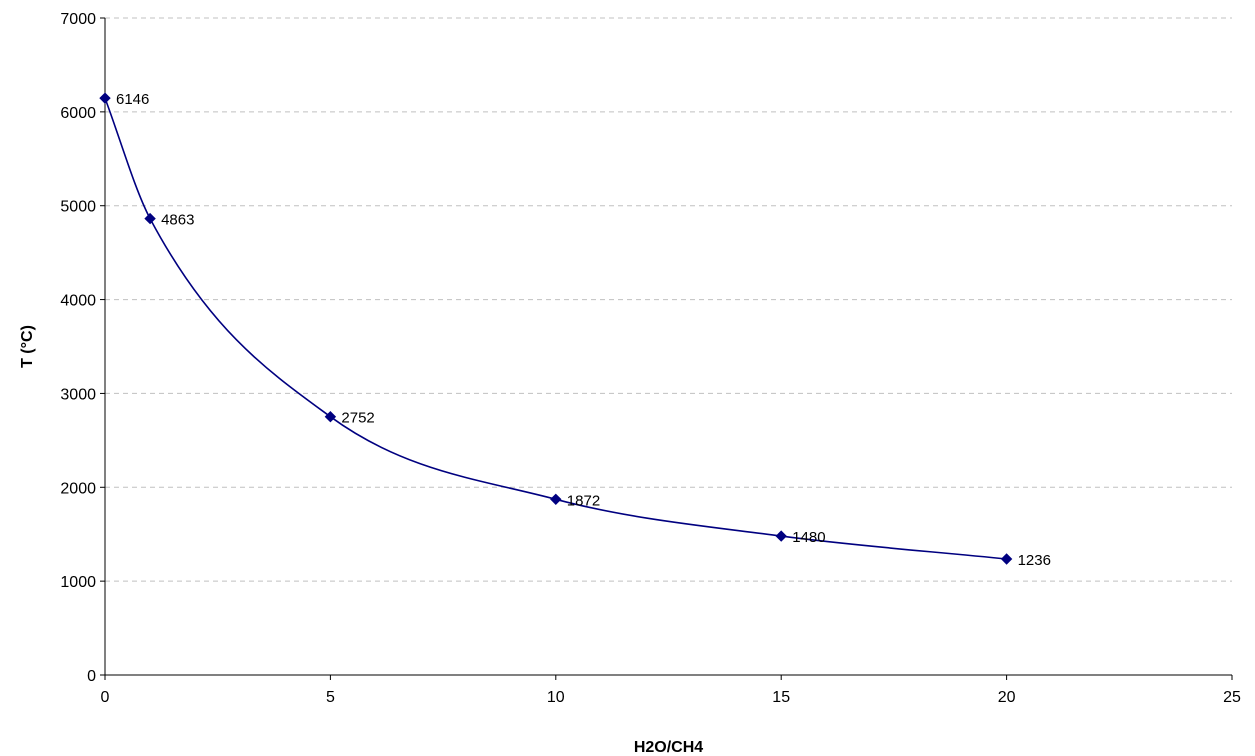 The height and width of the screenshot is (756, 1255). Describe the element at coordinates (1007, 697) in the screenshot. I see `x-tick-label: 20` at that location.